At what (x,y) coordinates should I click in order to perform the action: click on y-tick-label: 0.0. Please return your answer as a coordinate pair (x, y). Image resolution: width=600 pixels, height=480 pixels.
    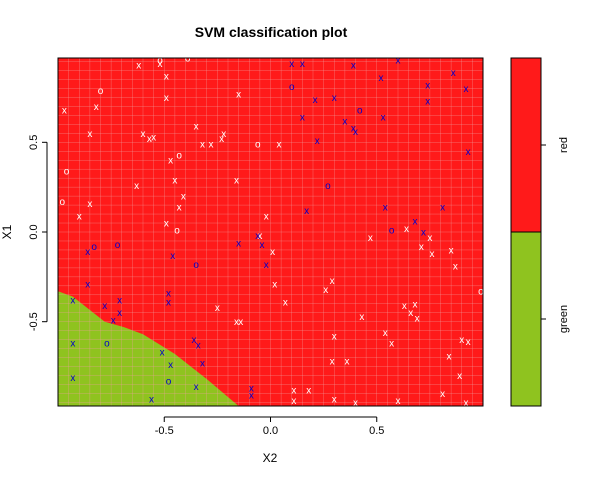
    Looking at the image, I should click on (34, 231).